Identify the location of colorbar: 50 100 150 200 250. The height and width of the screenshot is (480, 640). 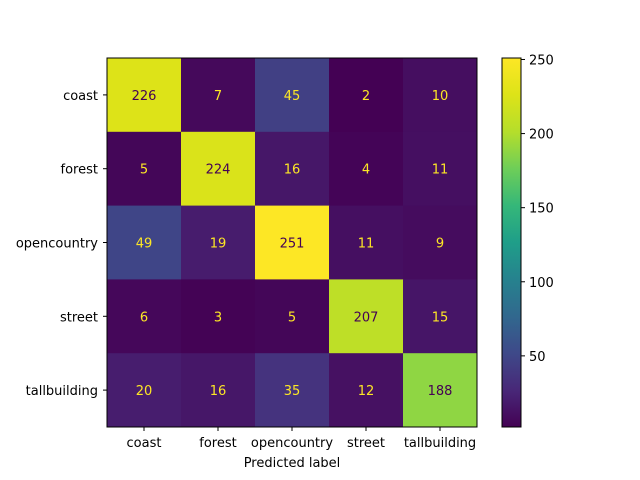
(527, 240).